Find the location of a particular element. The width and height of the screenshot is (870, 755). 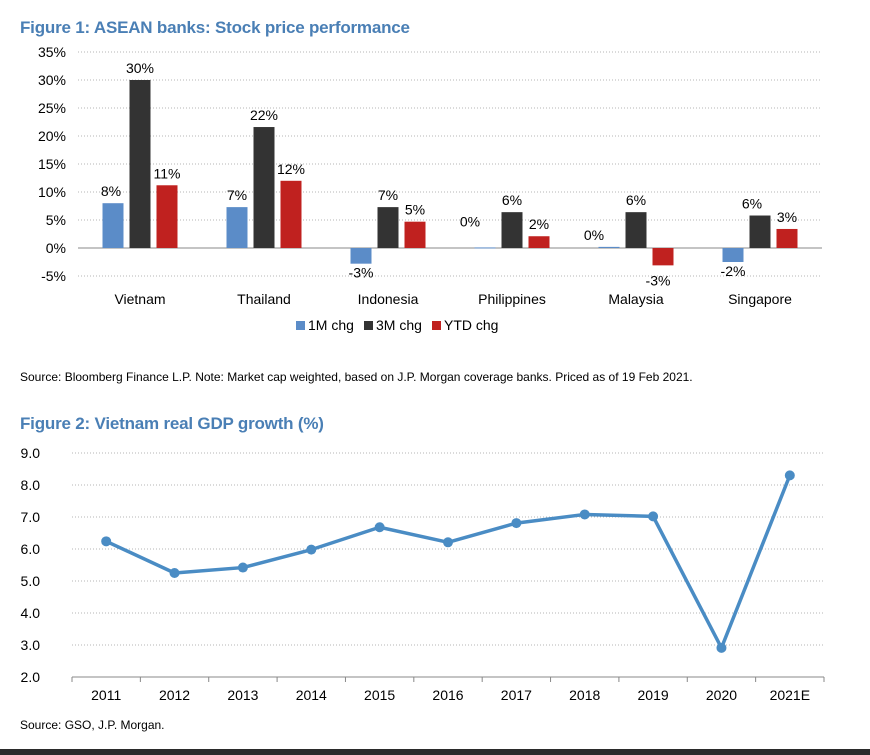

figure2-title: Figure 2: Vietnam real GDP growth (%) is located at coordinates (172, 423).